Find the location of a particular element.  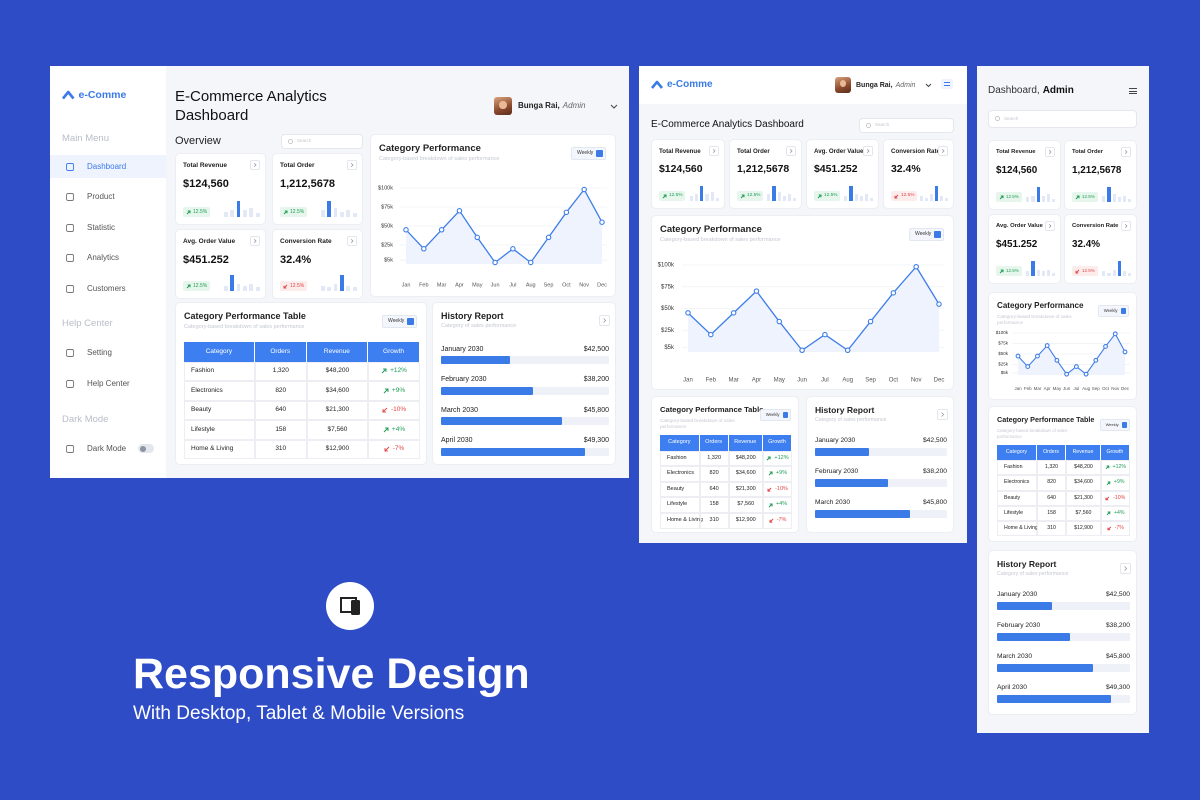

cell-text: 310 is located at coordinates (281, 448).